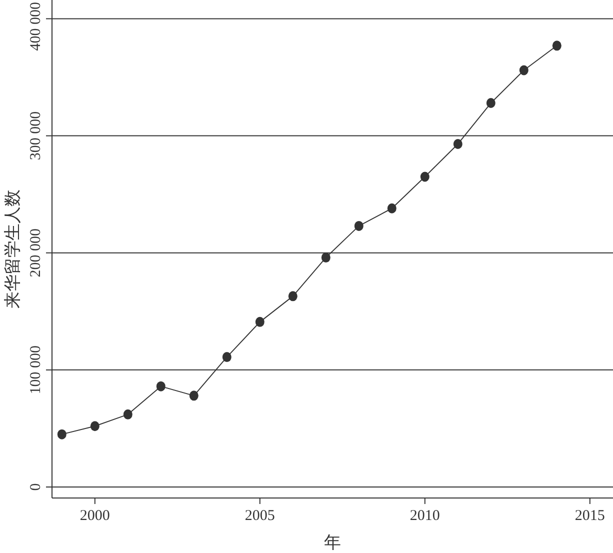  What do you see at coordinates (12, 249) in the screenshot?
I see `y-axis-title: 来华留学生人数` at bounding box center [12, 249].